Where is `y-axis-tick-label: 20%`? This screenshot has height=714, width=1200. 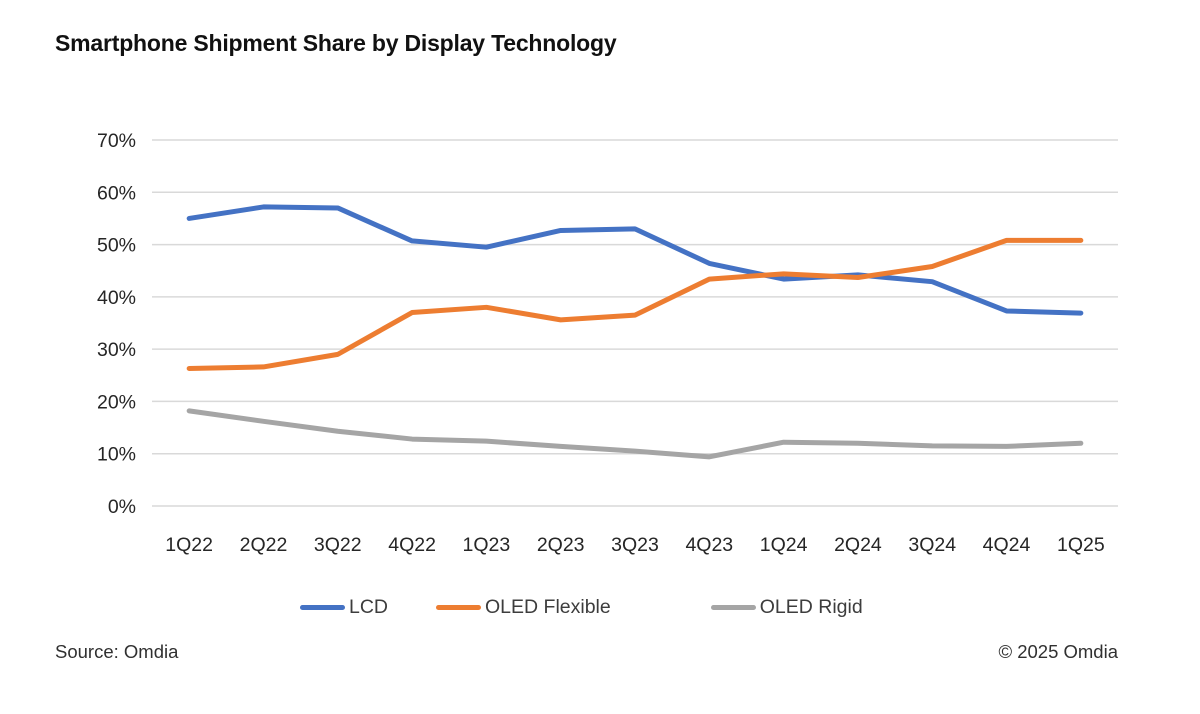 y-axis-tick-label: 20% is located at coordinates (116, 402).